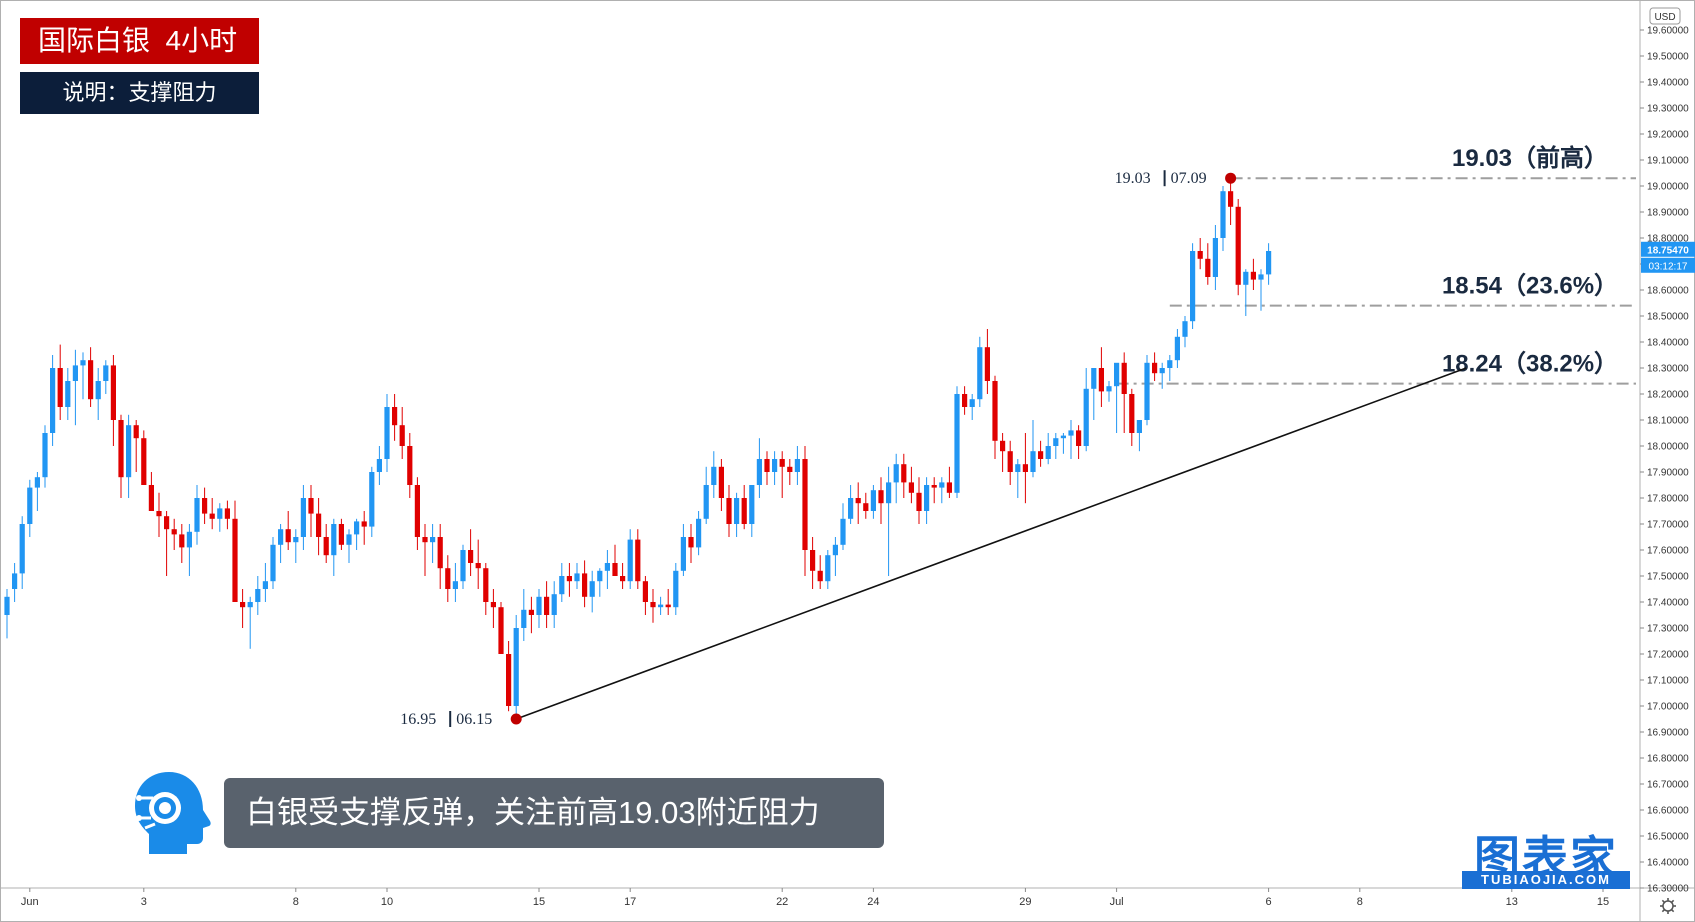 This screenshot has height=922, width=1695. Describe the element at coordinates (1668, 266) in the screenshot. I see `bar-timer-value: 03:12:17` at that location.